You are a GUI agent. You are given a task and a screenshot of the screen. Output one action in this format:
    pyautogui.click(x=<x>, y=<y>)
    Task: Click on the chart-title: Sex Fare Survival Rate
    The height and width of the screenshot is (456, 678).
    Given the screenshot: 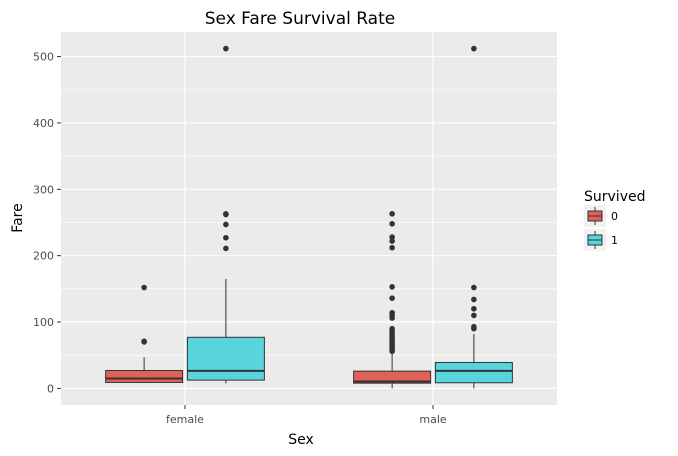 What is the action you would take?
    pyautogui.click(x=300, y=19)
    